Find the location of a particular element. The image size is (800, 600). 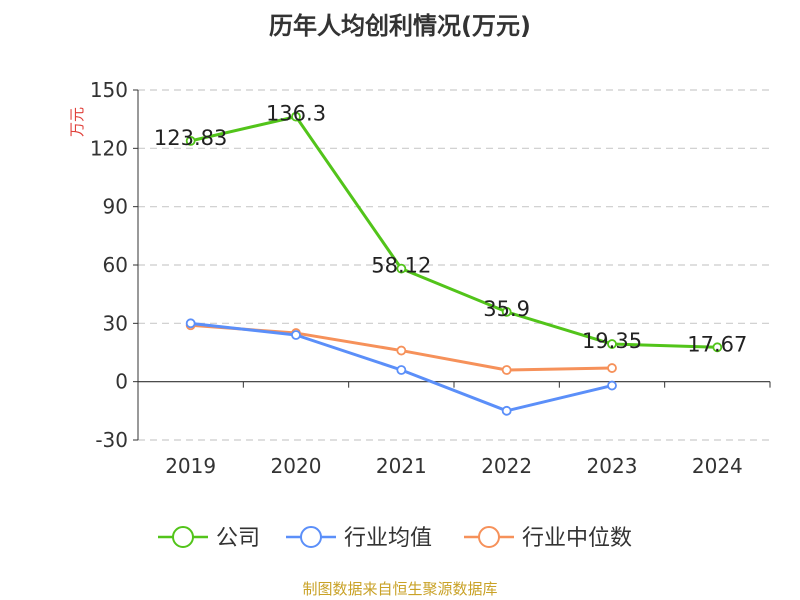

y-tick-label: 0 is located at coordinates (121, 382).